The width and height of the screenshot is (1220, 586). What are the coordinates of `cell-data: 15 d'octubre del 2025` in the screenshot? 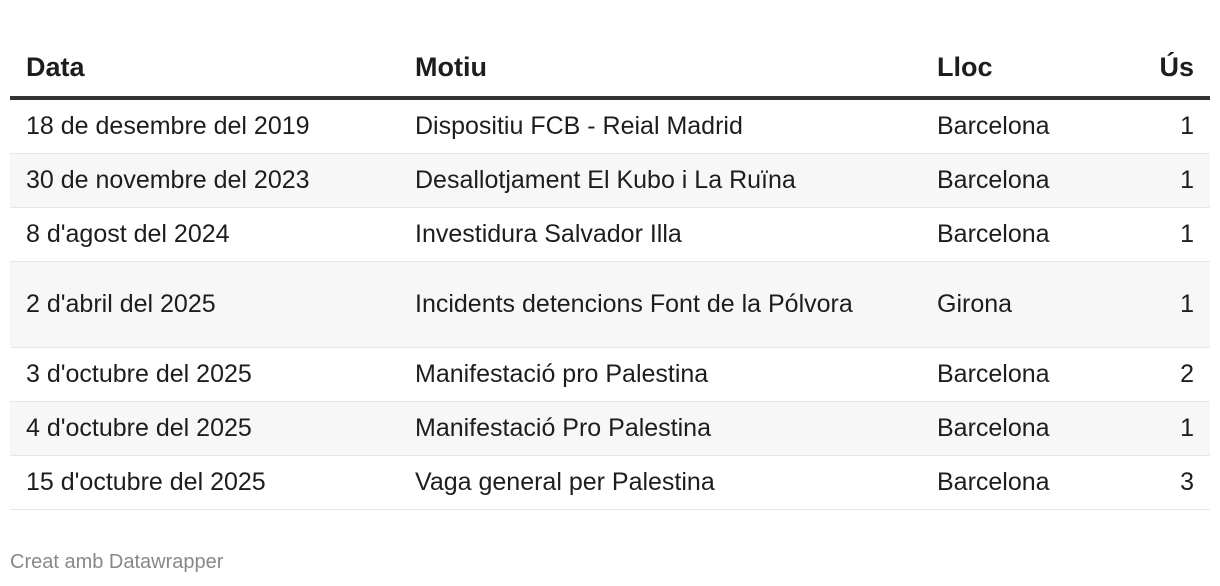 It's located at (204, 482).